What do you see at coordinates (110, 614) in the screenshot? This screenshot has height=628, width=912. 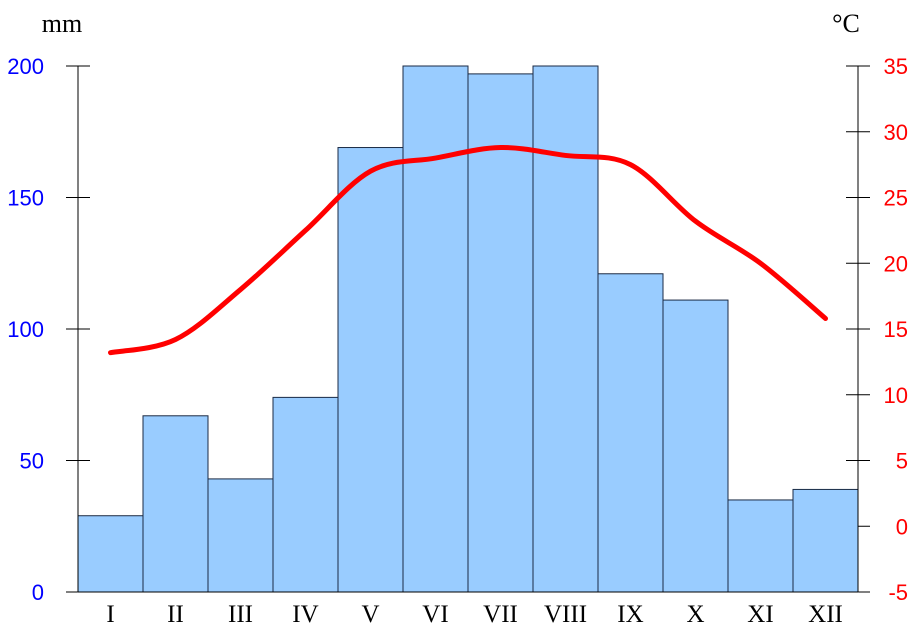 I see `month-label: I` at bounding box center [110, 614].